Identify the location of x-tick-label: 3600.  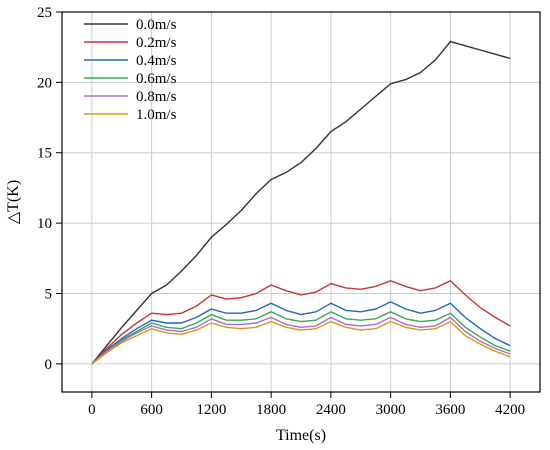
(450, 410).